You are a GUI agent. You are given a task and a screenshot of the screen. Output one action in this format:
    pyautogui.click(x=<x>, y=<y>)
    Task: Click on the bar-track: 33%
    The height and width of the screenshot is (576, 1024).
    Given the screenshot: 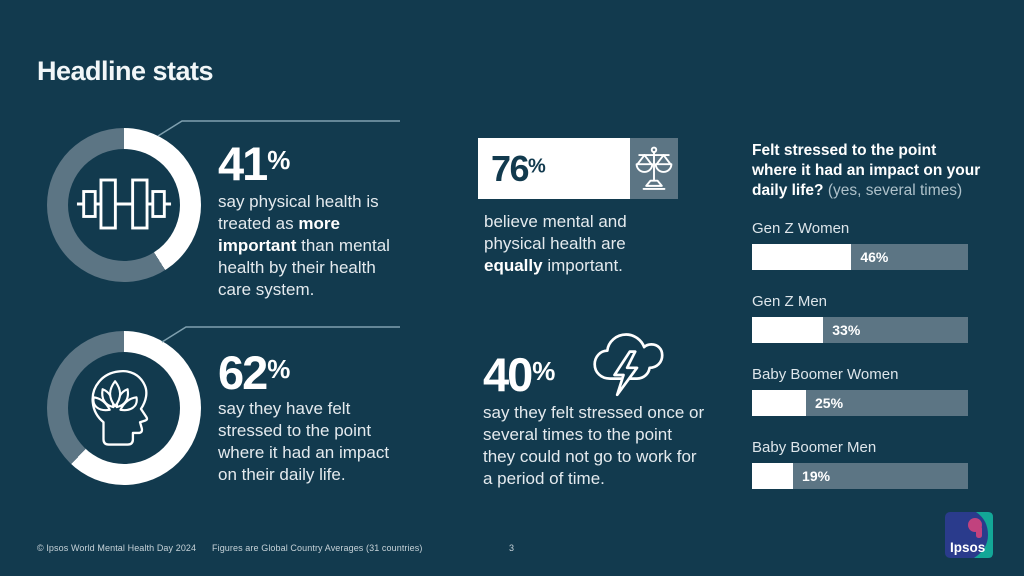 What is the action you would take?
    pyautogui.click(x=860, y=330)
    